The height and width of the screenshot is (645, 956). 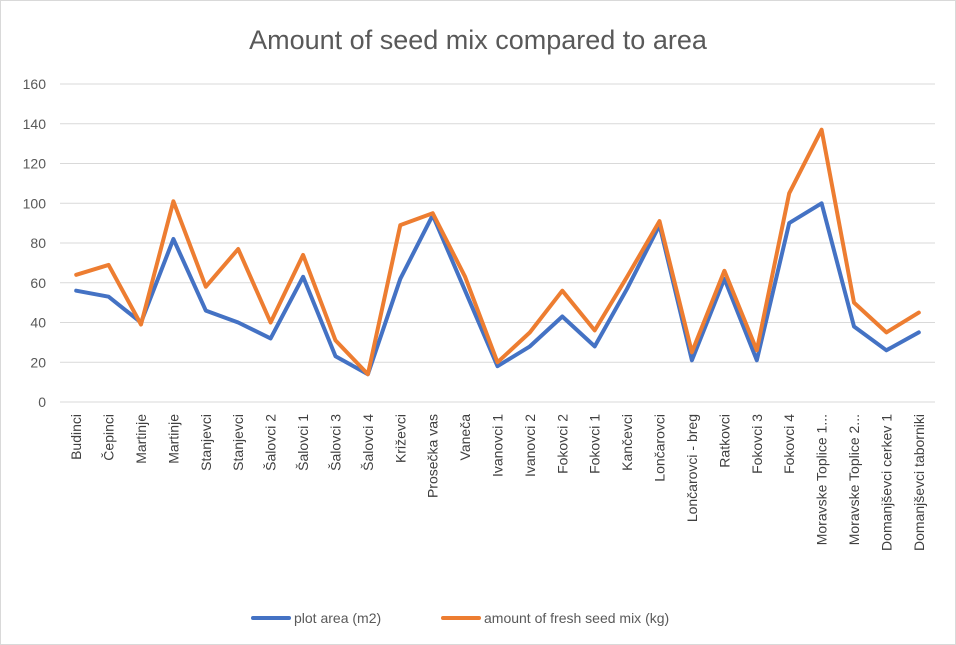 What do you see at coordinates (35, 84) in the screenshot?
I see `y-tick-label: 160` at bounding box center [35, 84].